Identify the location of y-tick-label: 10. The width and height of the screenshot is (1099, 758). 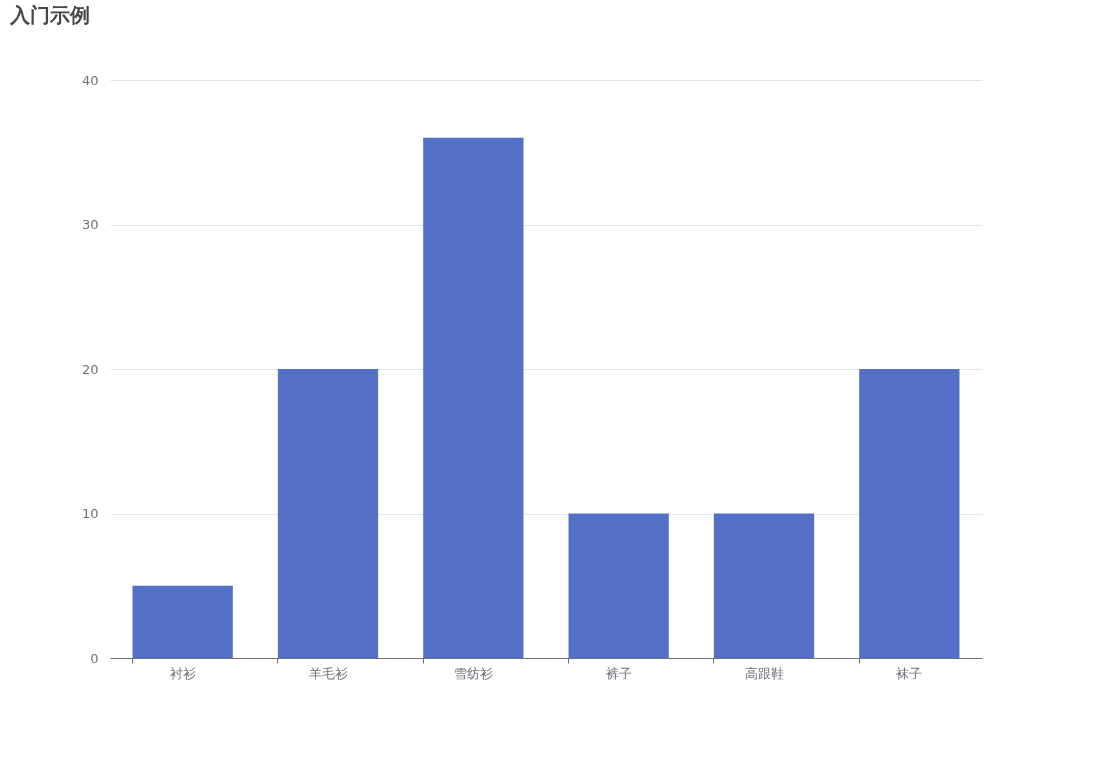
(90, 513).